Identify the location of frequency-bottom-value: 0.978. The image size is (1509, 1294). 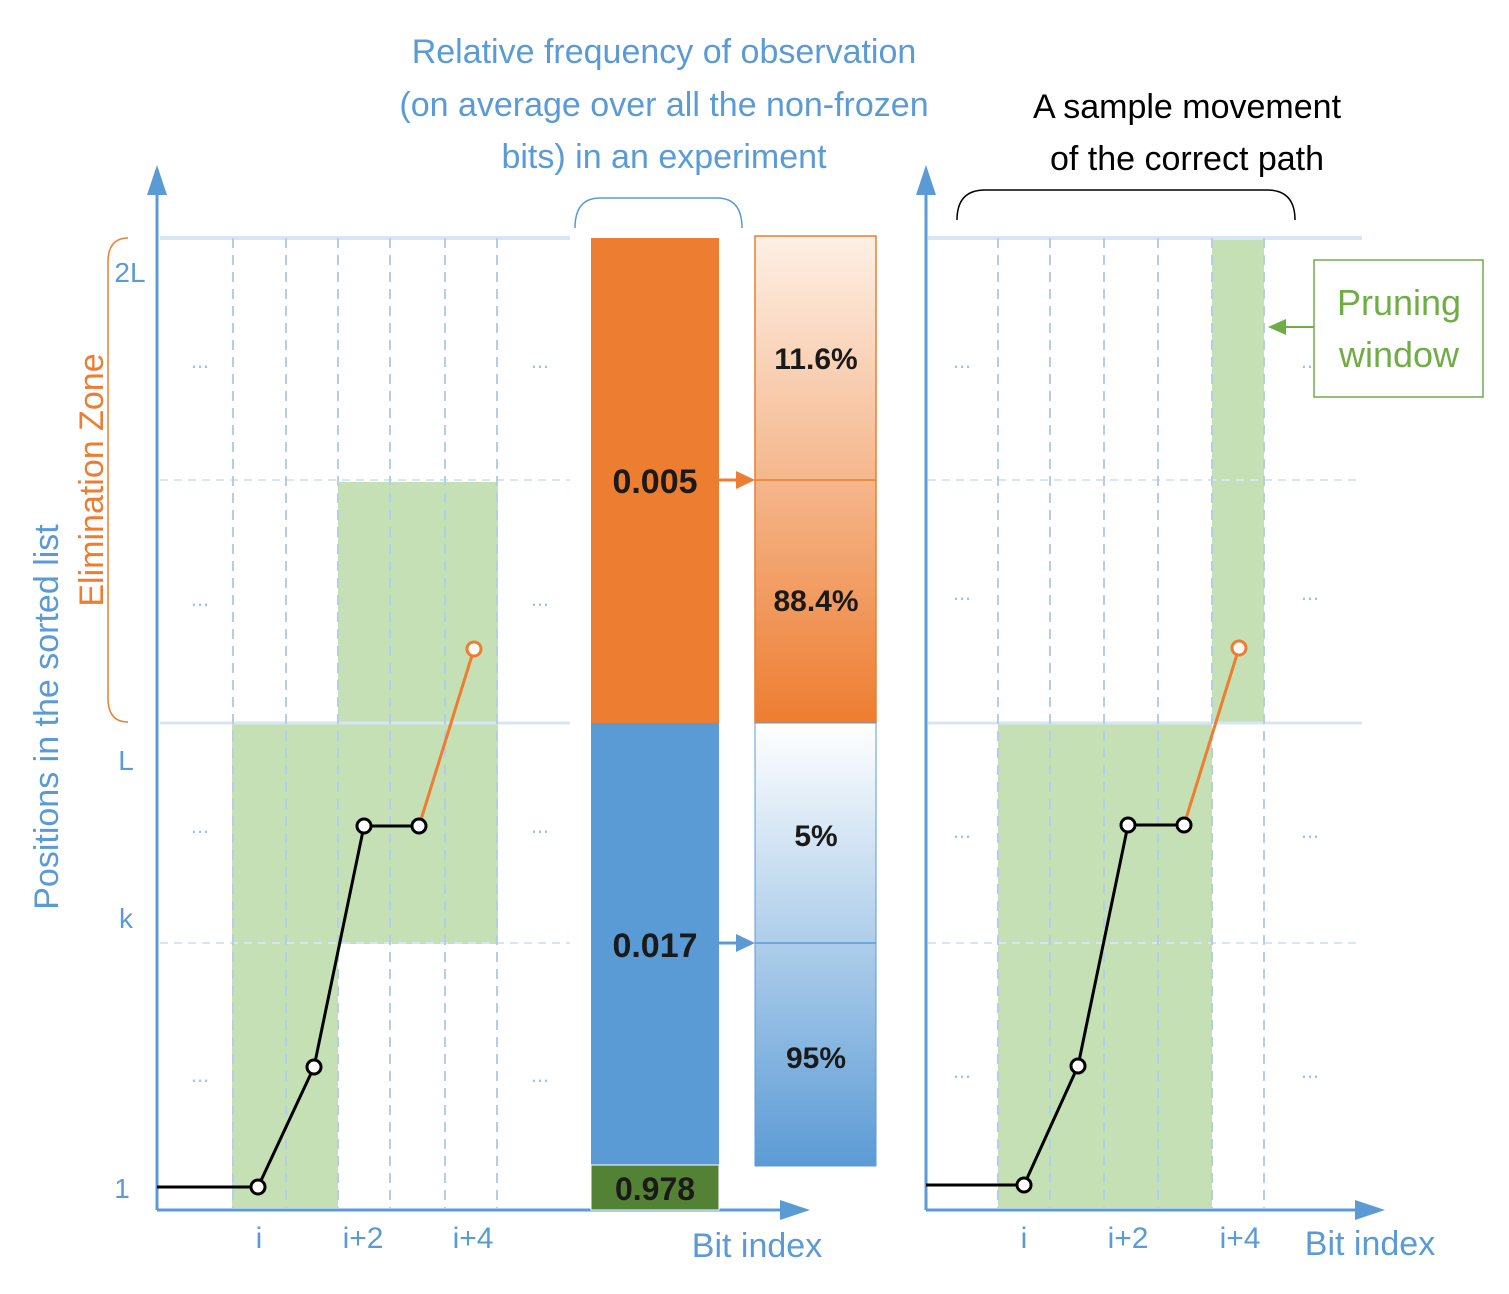
(655, 1189).